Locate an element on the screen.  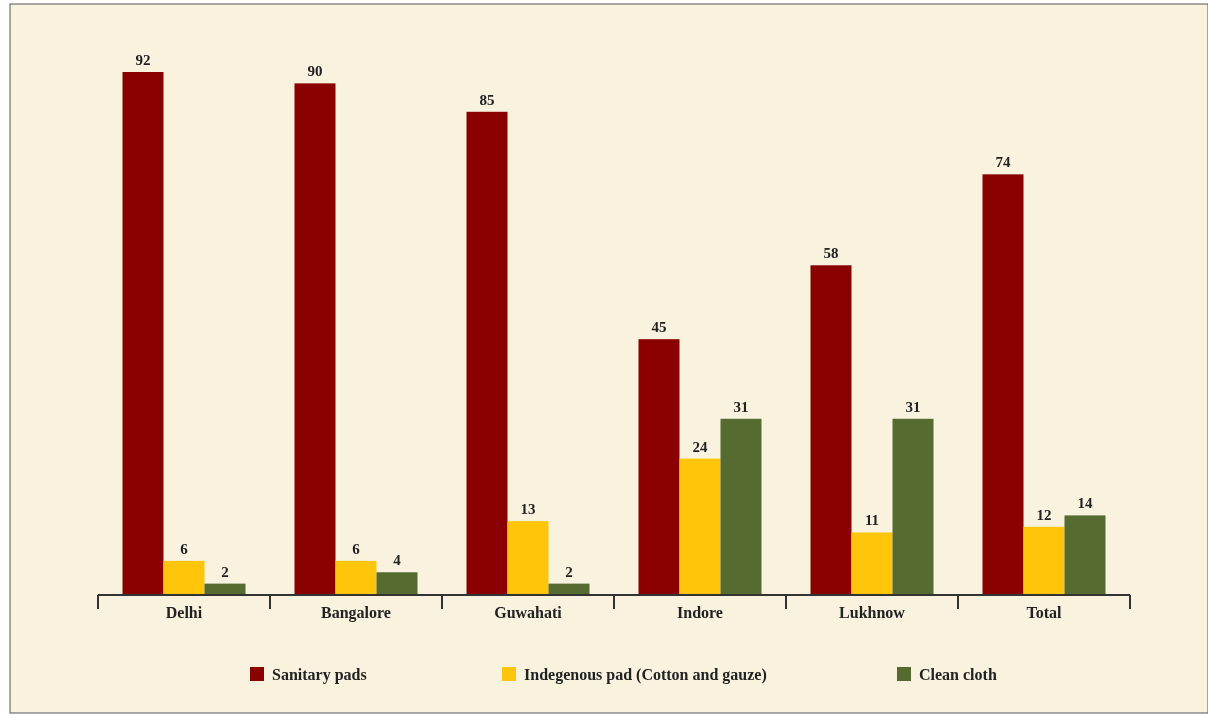
x-tick-label: Delhi is located at coordinates (184, 612).